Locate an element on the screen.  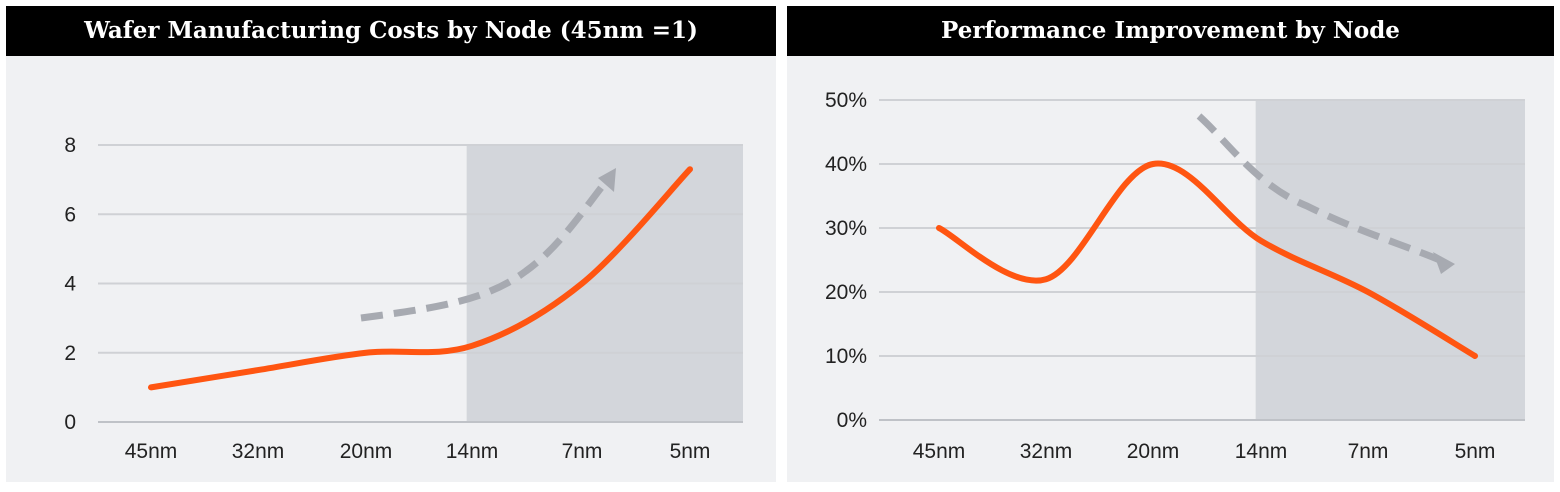
y-tick-label: 0% is located at coordinates (852, 420).